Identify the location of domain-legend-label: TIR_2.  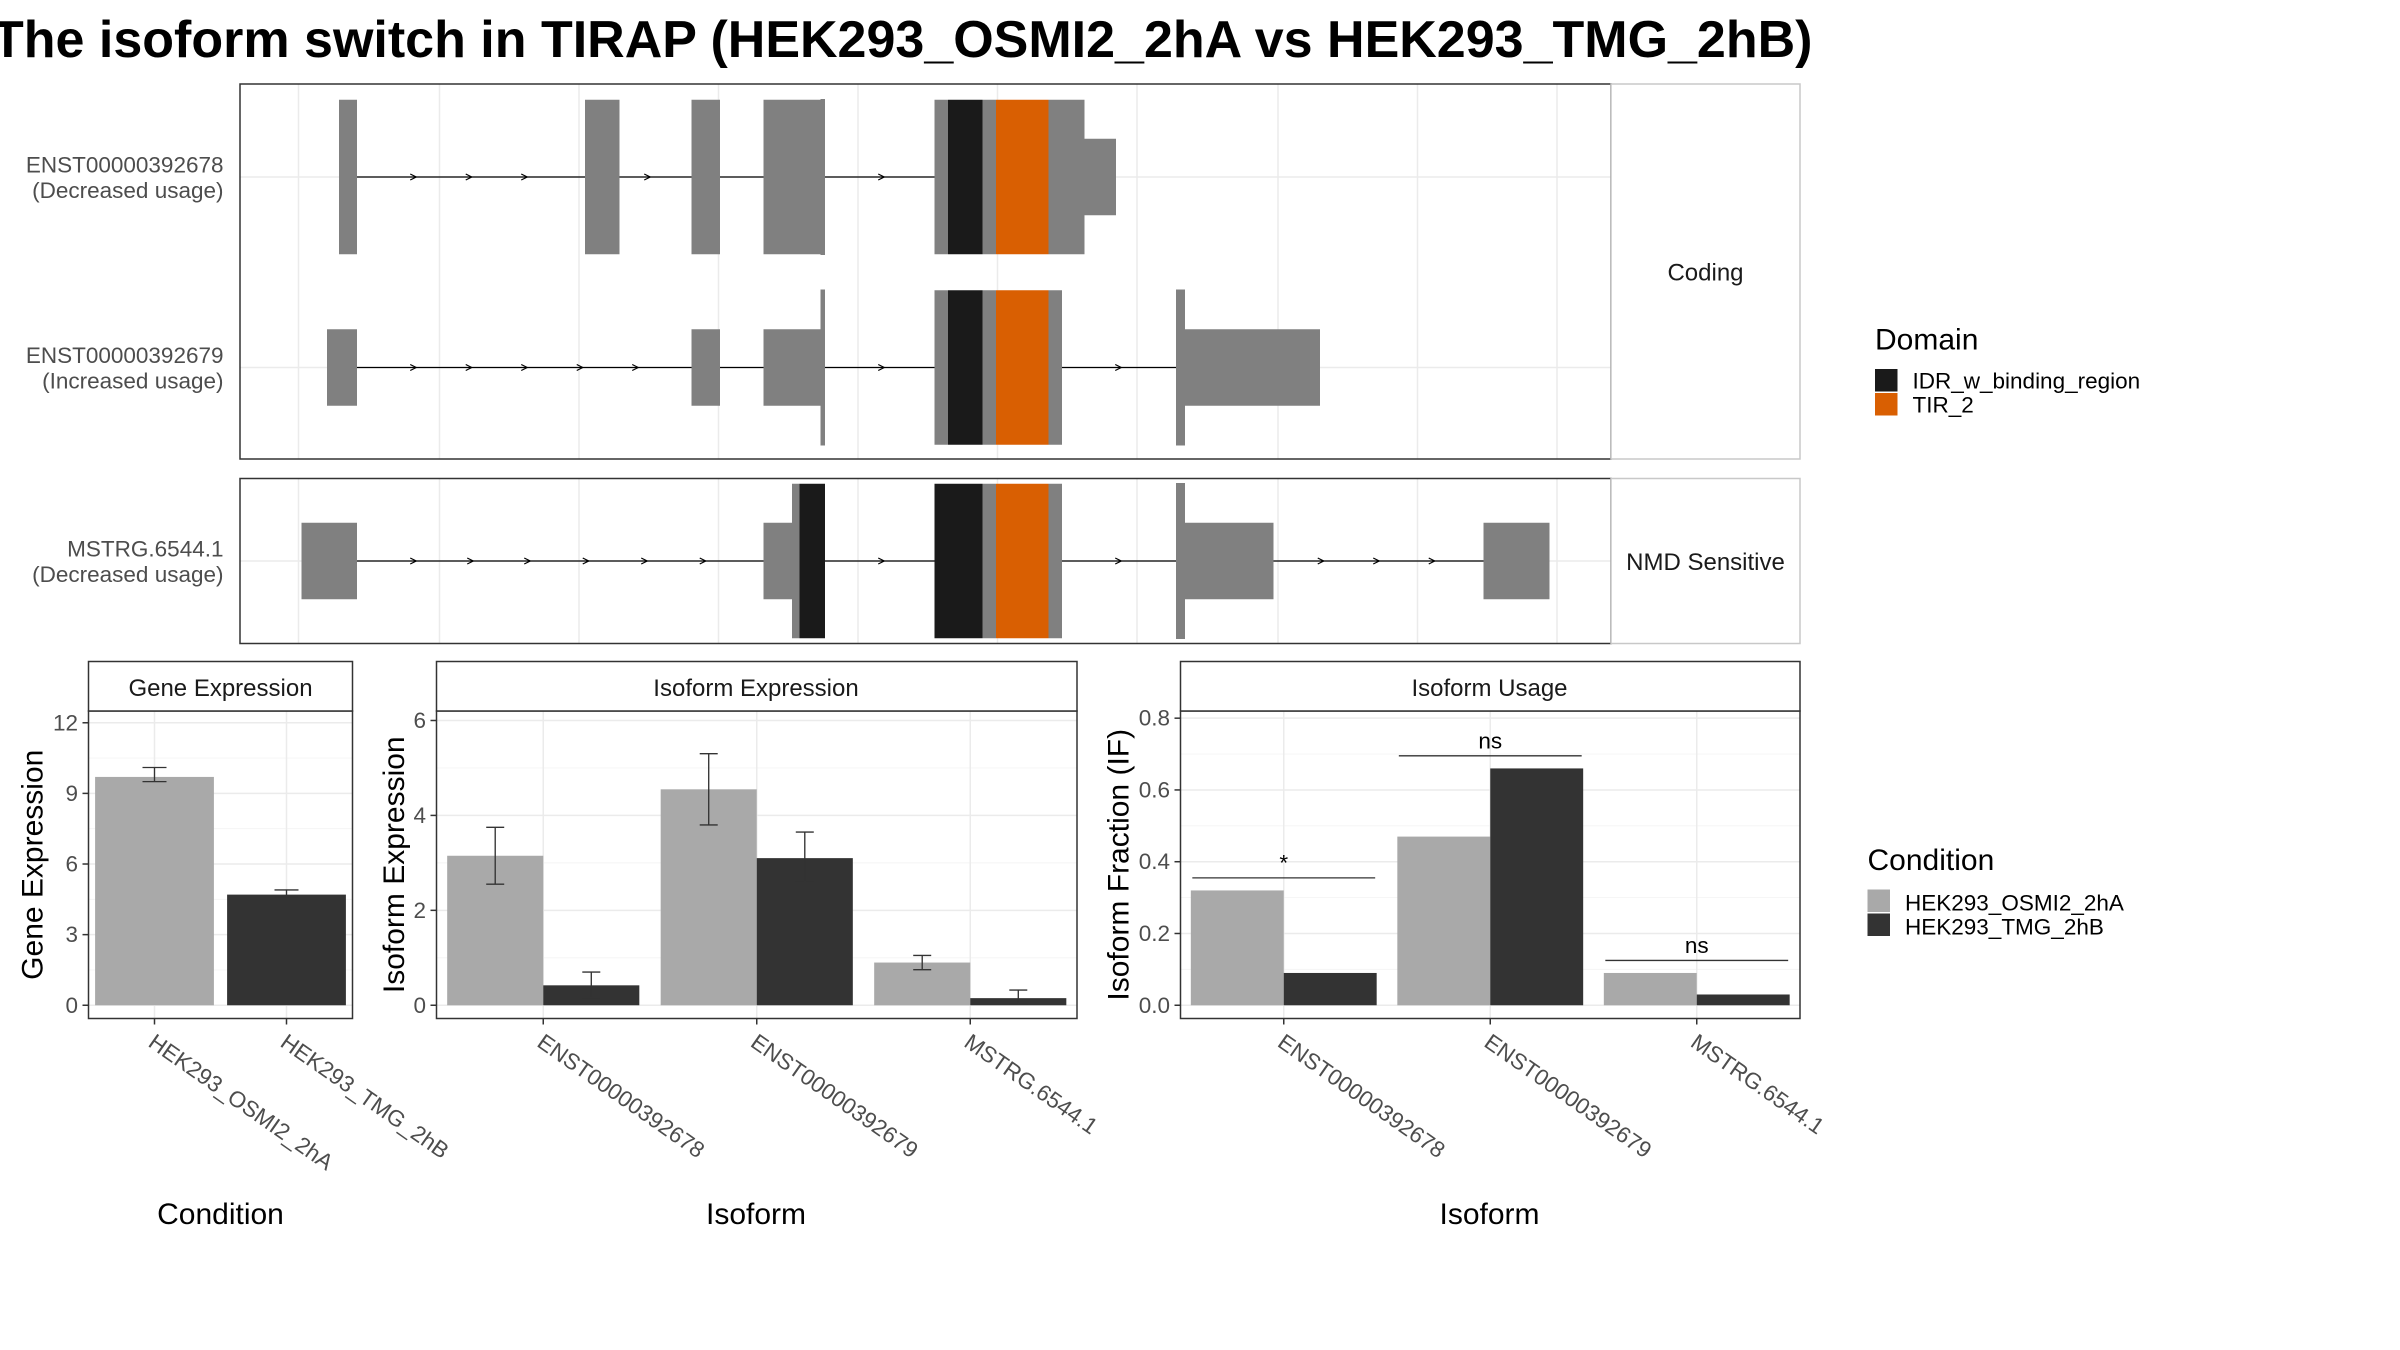
(1943, 405).